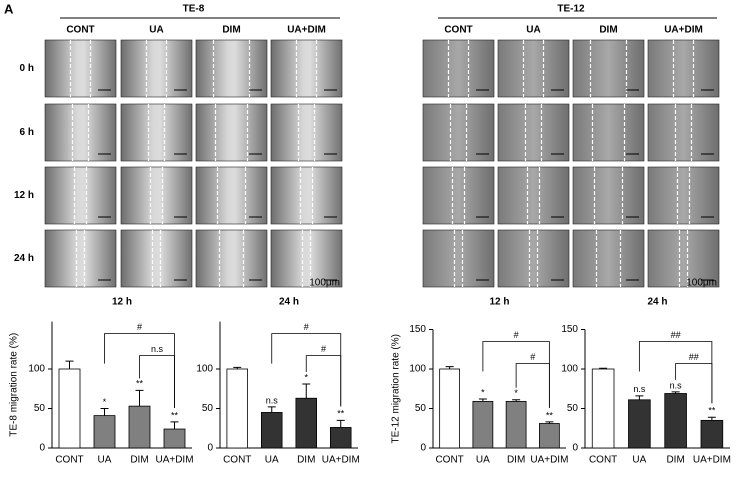  I want to click on row-label: 0 h, so click(27, 68).